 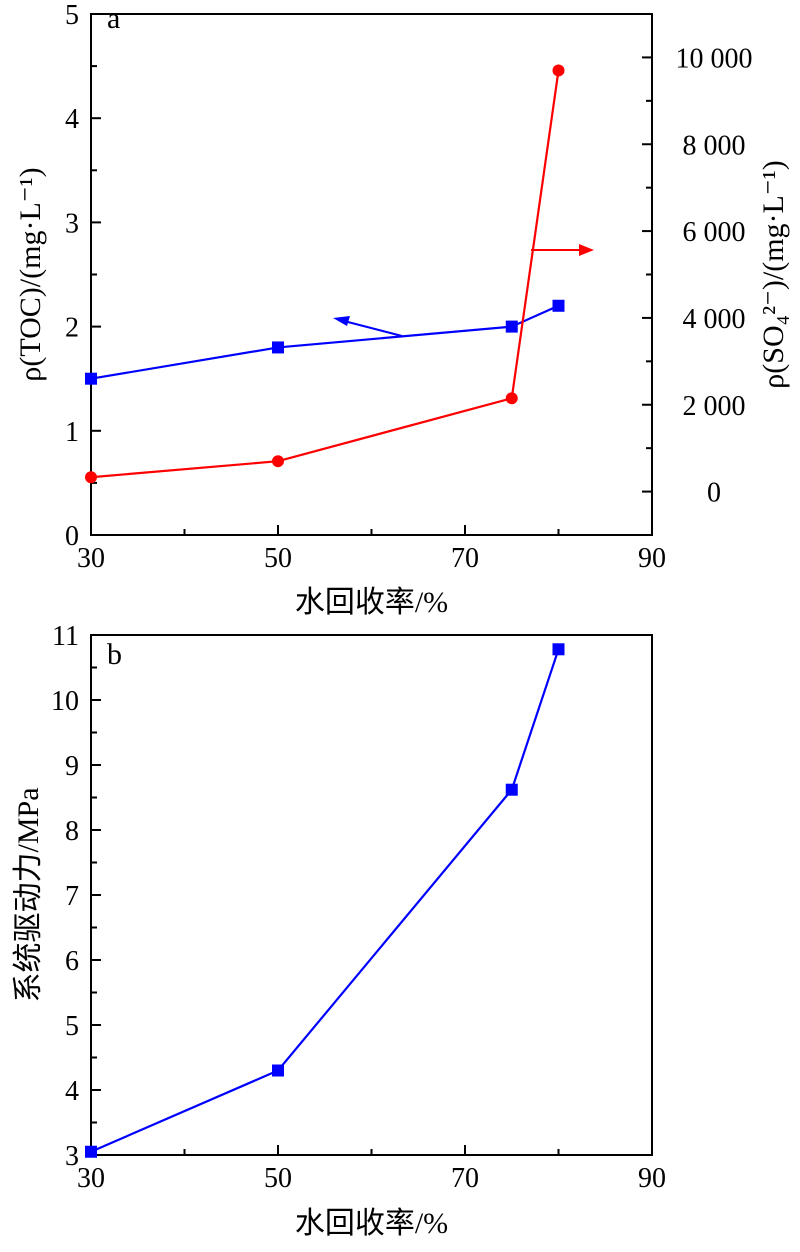 I want to click on panel-a-right-y-tick-label: 8 000, so click(x=714, y=145).